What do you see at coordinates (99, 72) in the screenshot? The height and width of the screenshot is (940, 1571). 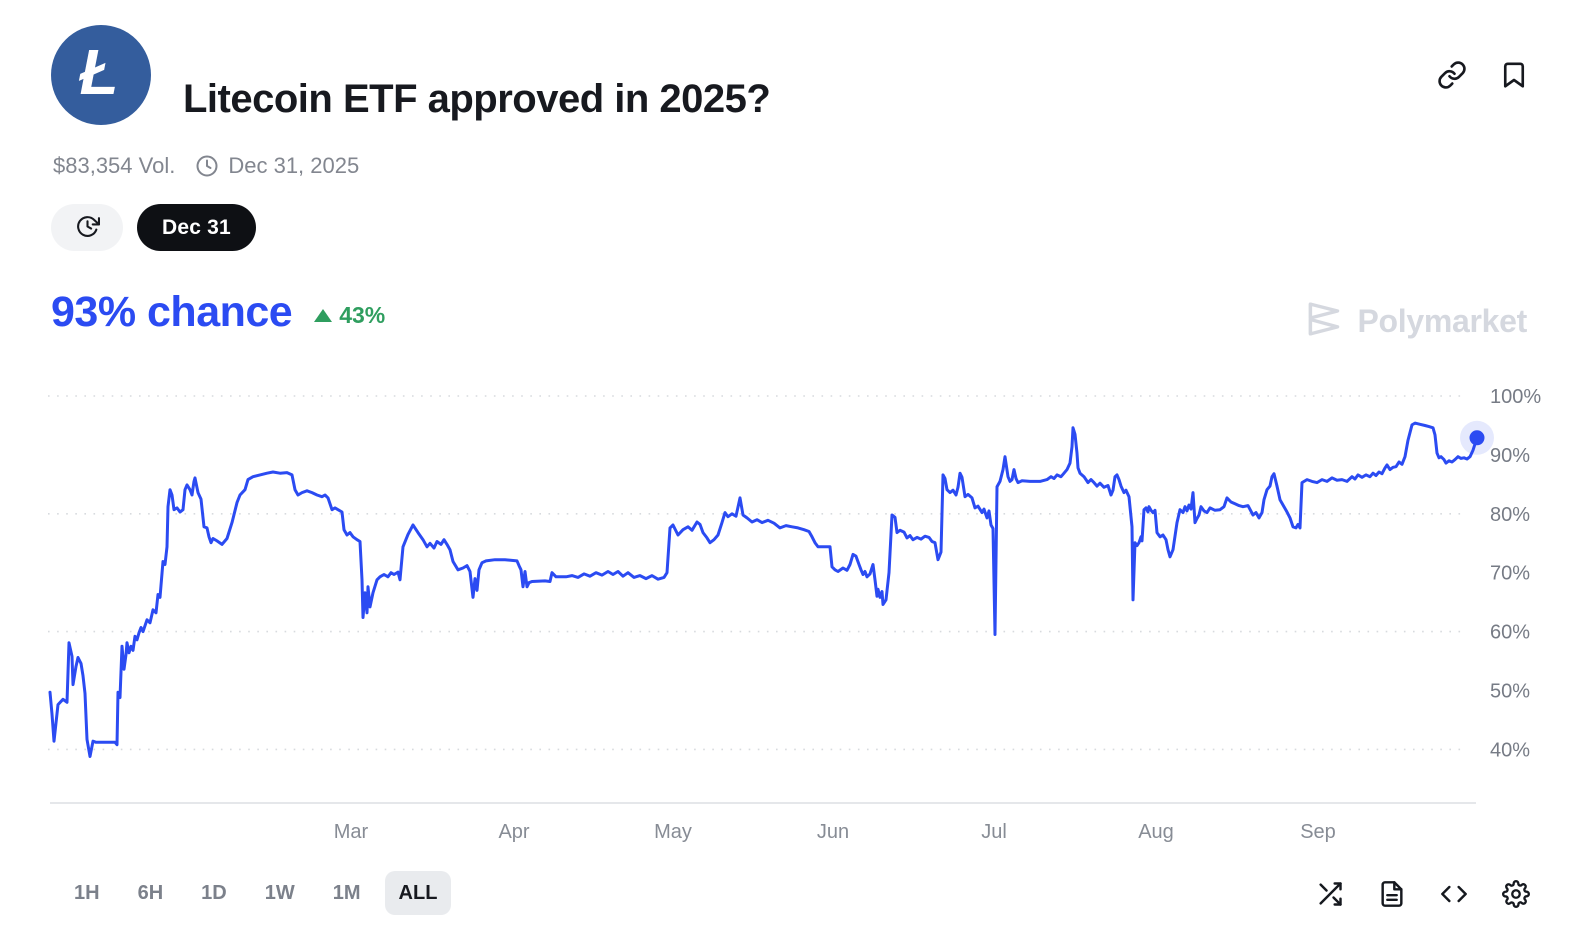 I see `litecoin-glyph: Ł` at bounding box center [99, 72].